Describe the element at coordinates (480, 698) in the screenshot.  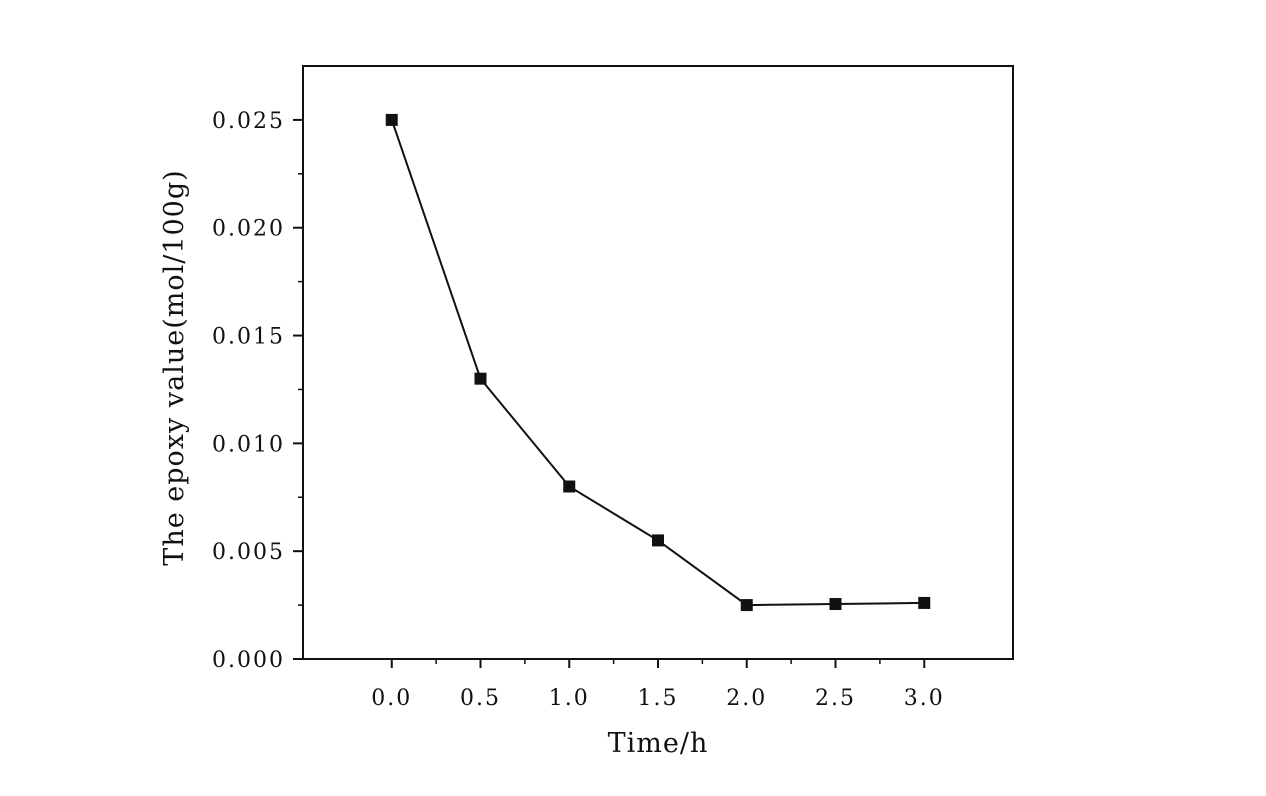
I see `x-tick-label: 0.5` at that location.